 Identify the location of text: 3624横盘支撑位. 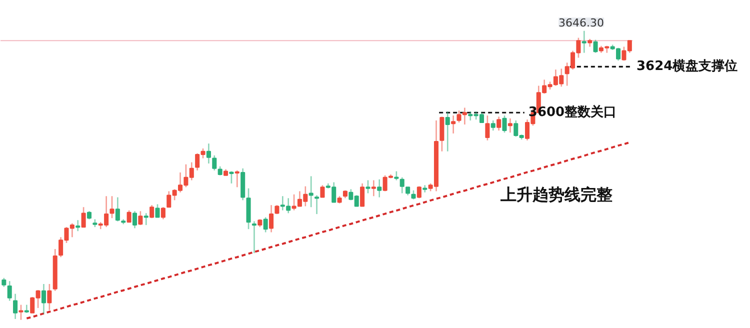
(687, 66).